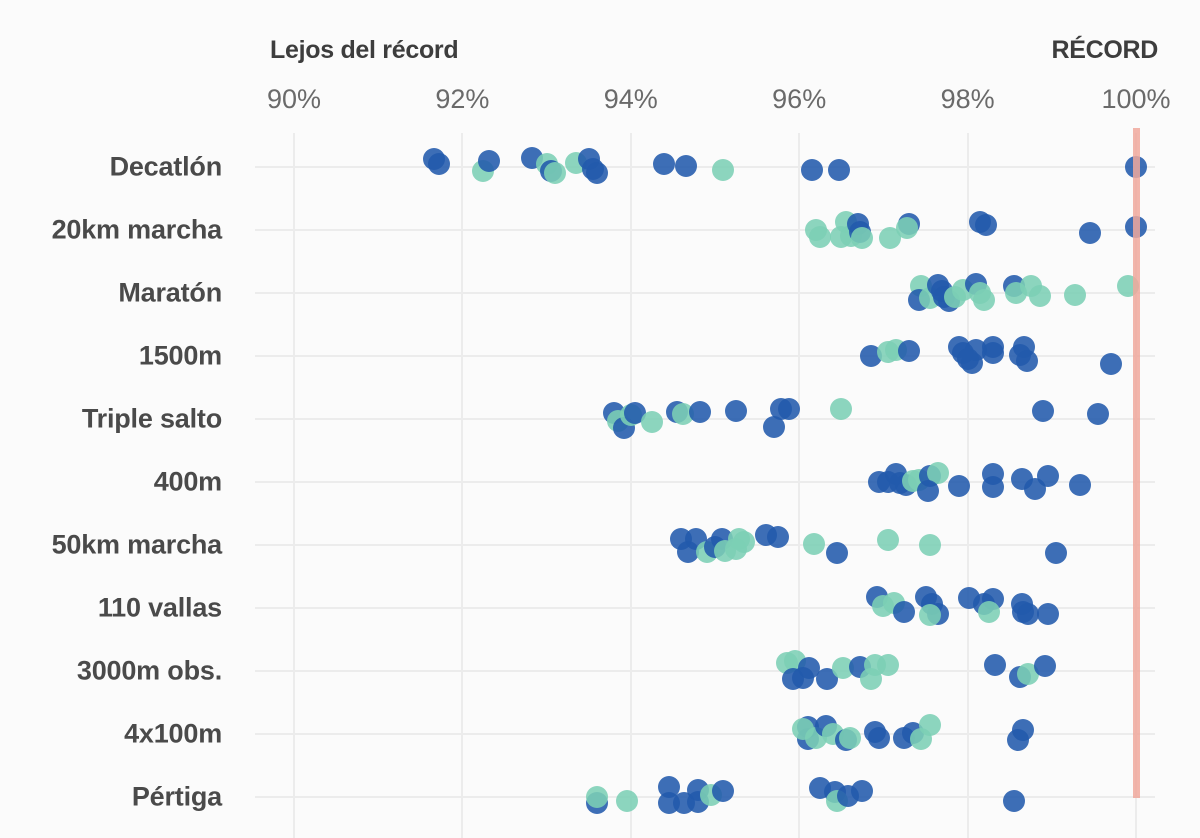 The image size is (1200, 838). What do you see at coordinates (159, 607) in the screenshot?
I see `row-label: 110 vallas` at bounding box center [159, 607].